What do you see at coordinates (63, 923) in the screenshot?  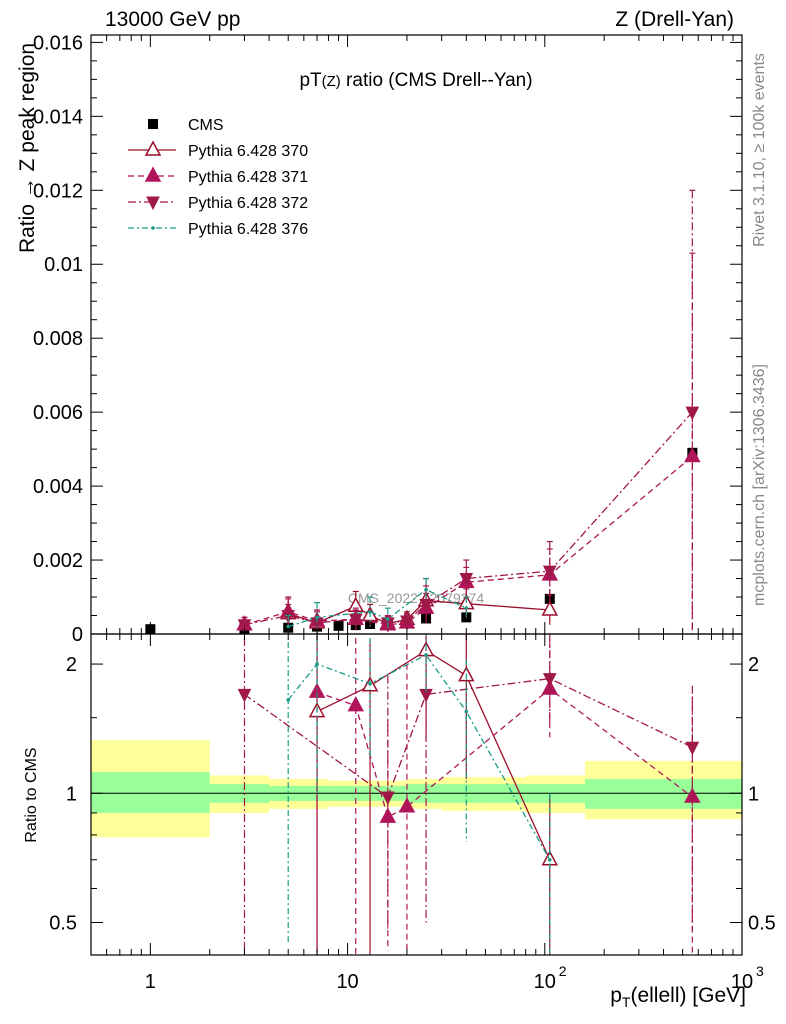 I see `ratio-y-tick-label: 0.5` at bounding box center [63, 923].